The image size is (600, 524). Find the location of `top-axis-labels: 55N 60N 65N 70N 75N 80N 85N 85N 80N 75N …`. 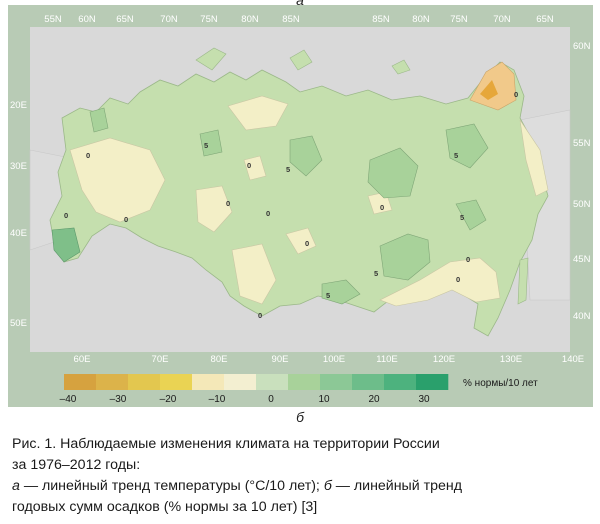

top-axis-labels: 55N 60N 65N 70N 75N 80N 85N 85N 80N 75N … is located at coordinates (299, 19).